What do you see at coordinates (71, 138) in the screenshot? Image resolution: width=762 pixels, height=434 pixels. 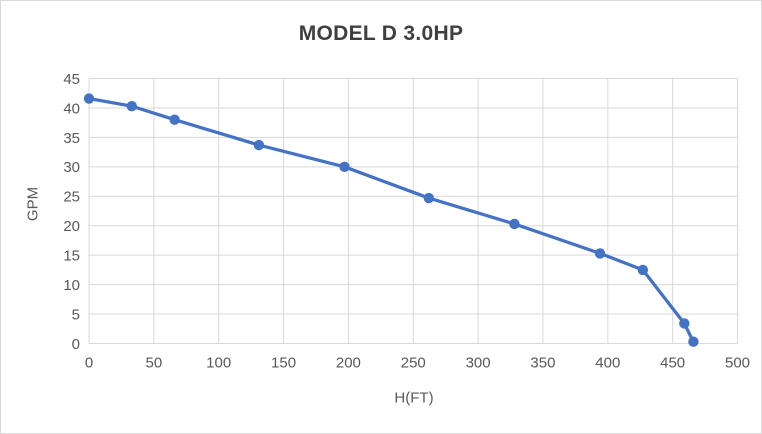 I see `y-tick-label: 35` at bounding box center [71, 138].